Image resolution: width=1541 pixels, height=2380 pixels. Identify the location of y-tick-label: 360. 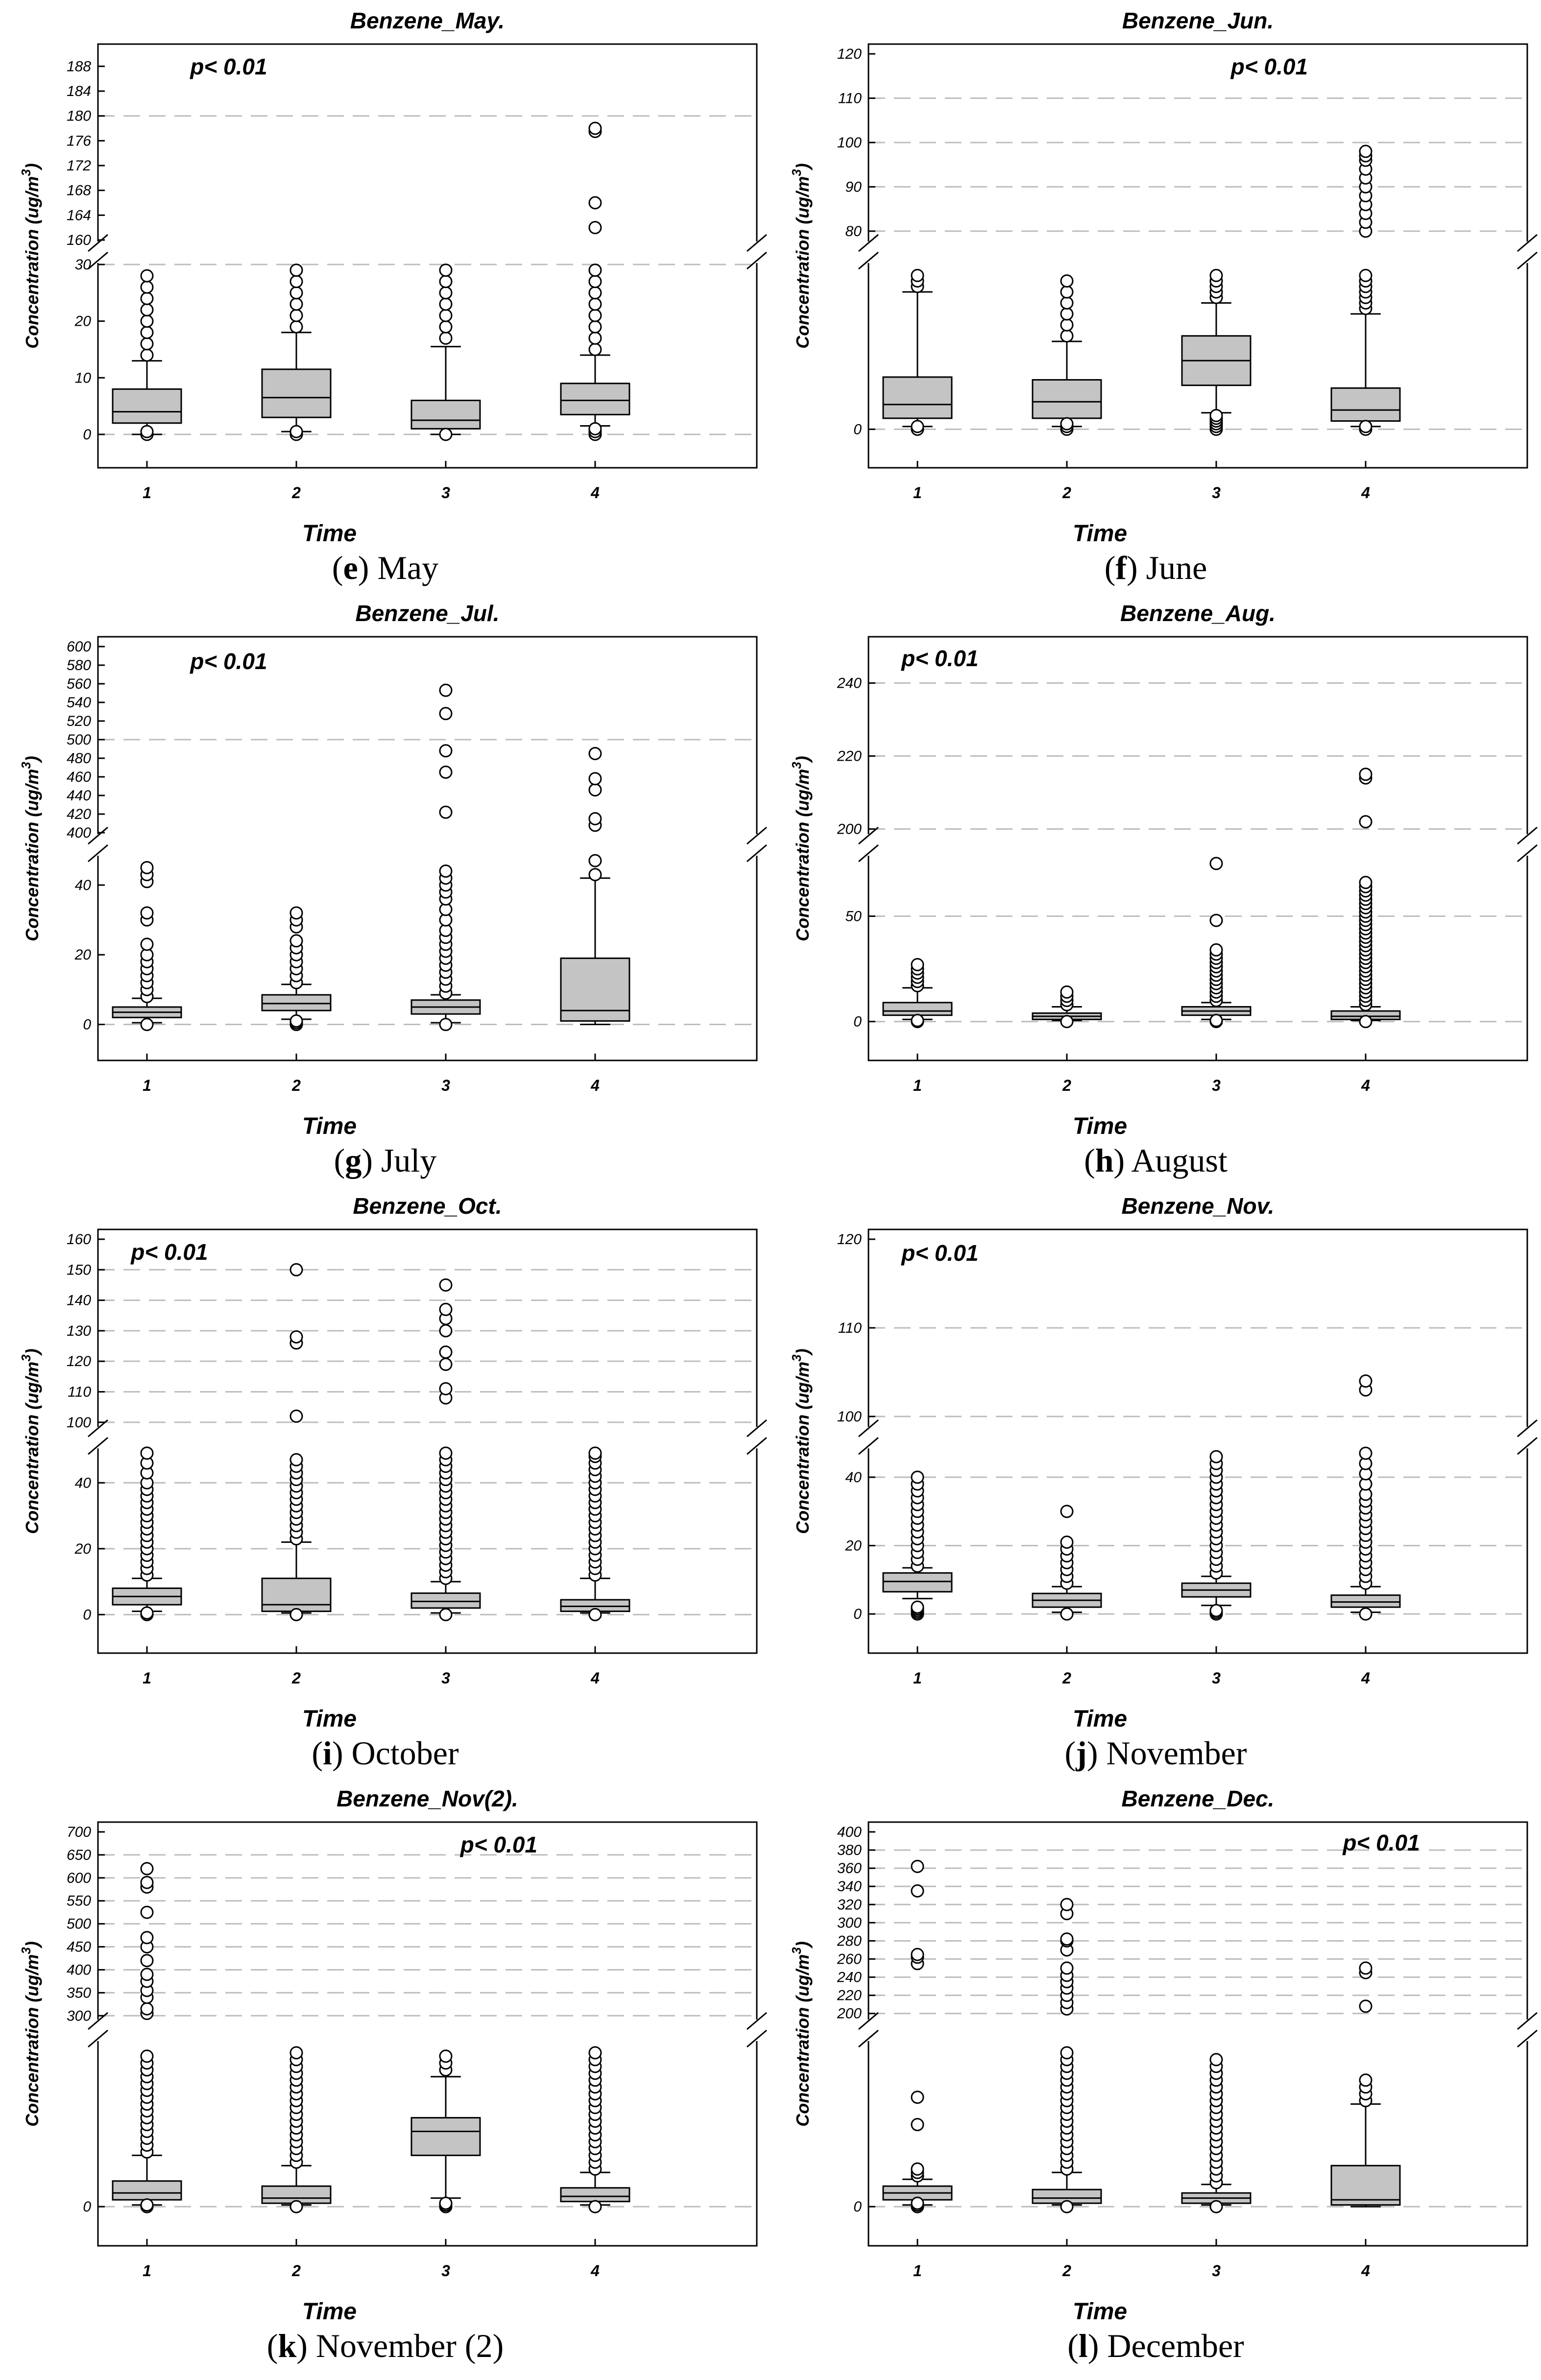
(850, 1868).